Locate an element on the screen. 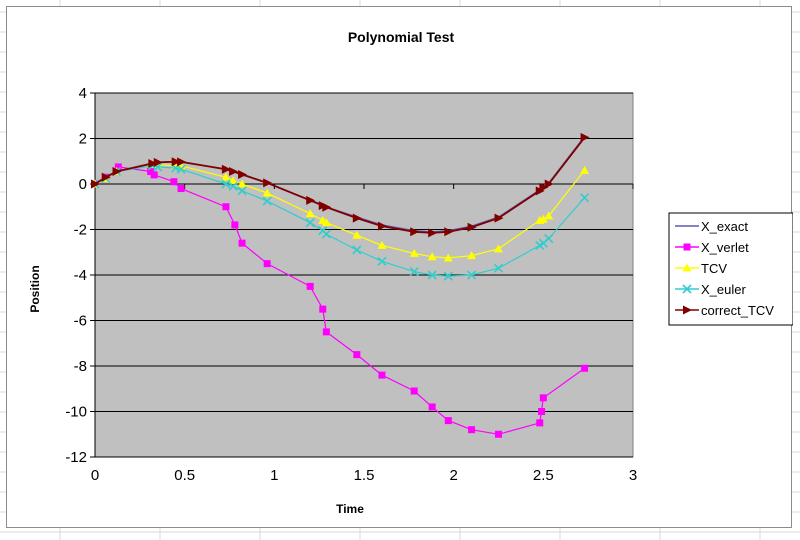 The width and height of the screenshot is (800, 540). legend-label: TCV is located at coordinates (714, 268).